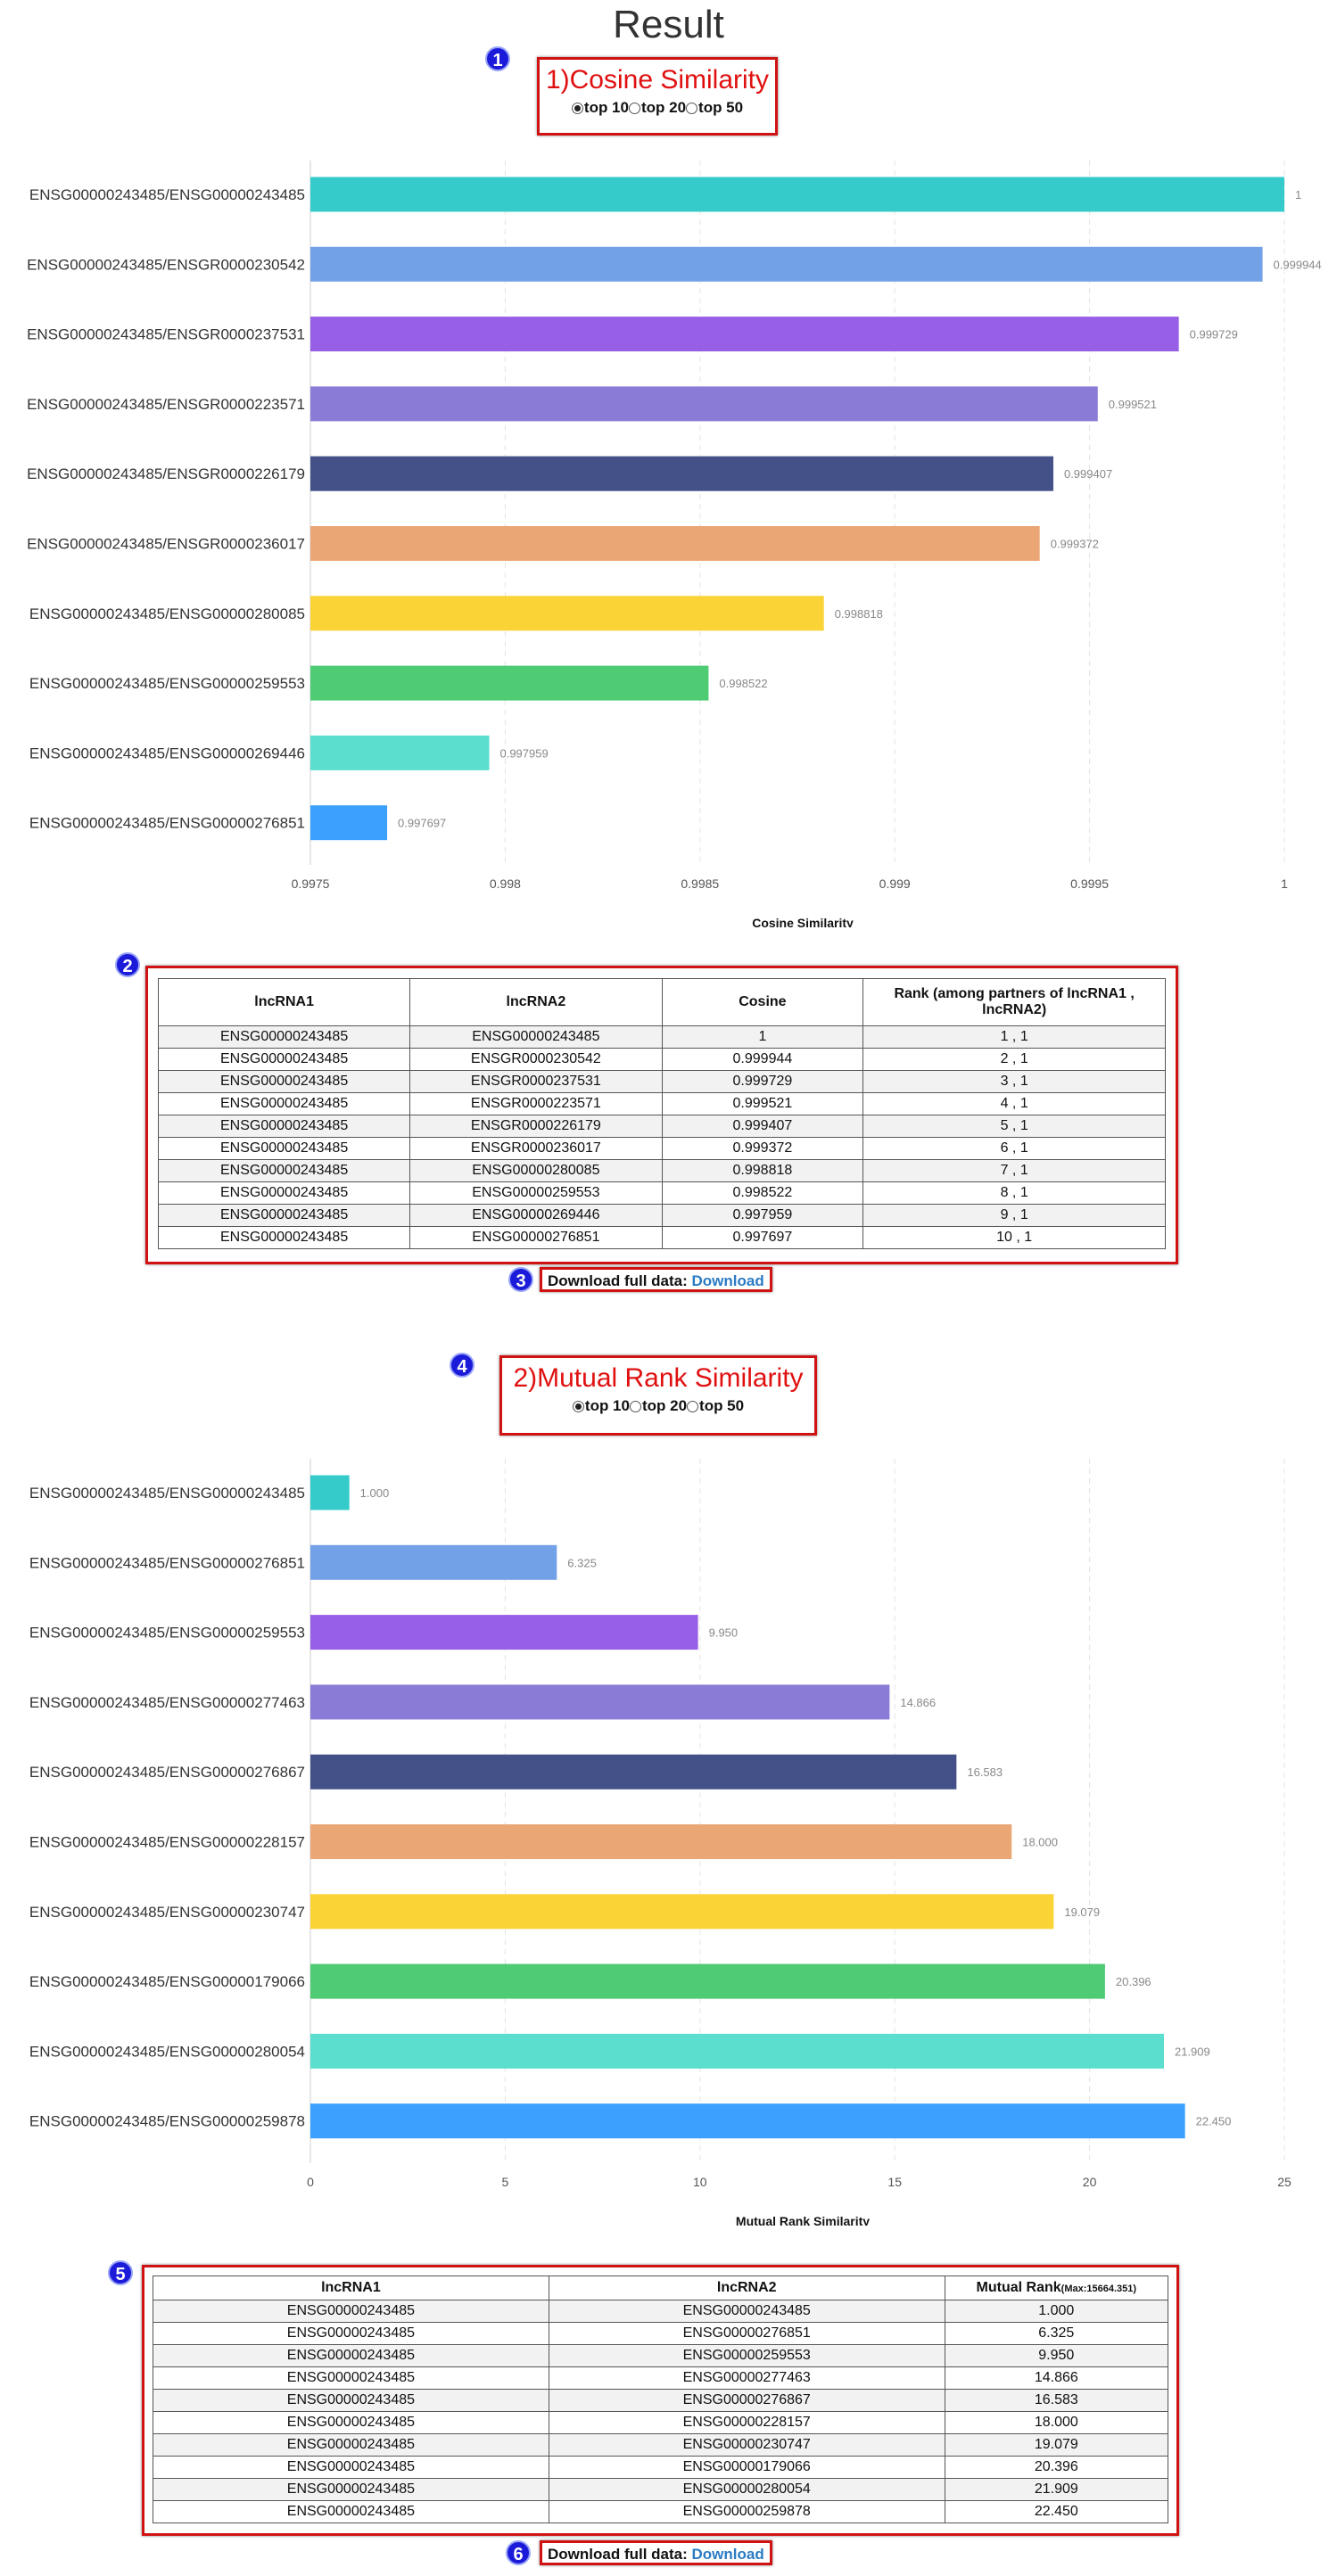  Describe the element at coordinates (1133, 404) in the screenshot. I see `cosine-value-label: 0.999521` at that location.